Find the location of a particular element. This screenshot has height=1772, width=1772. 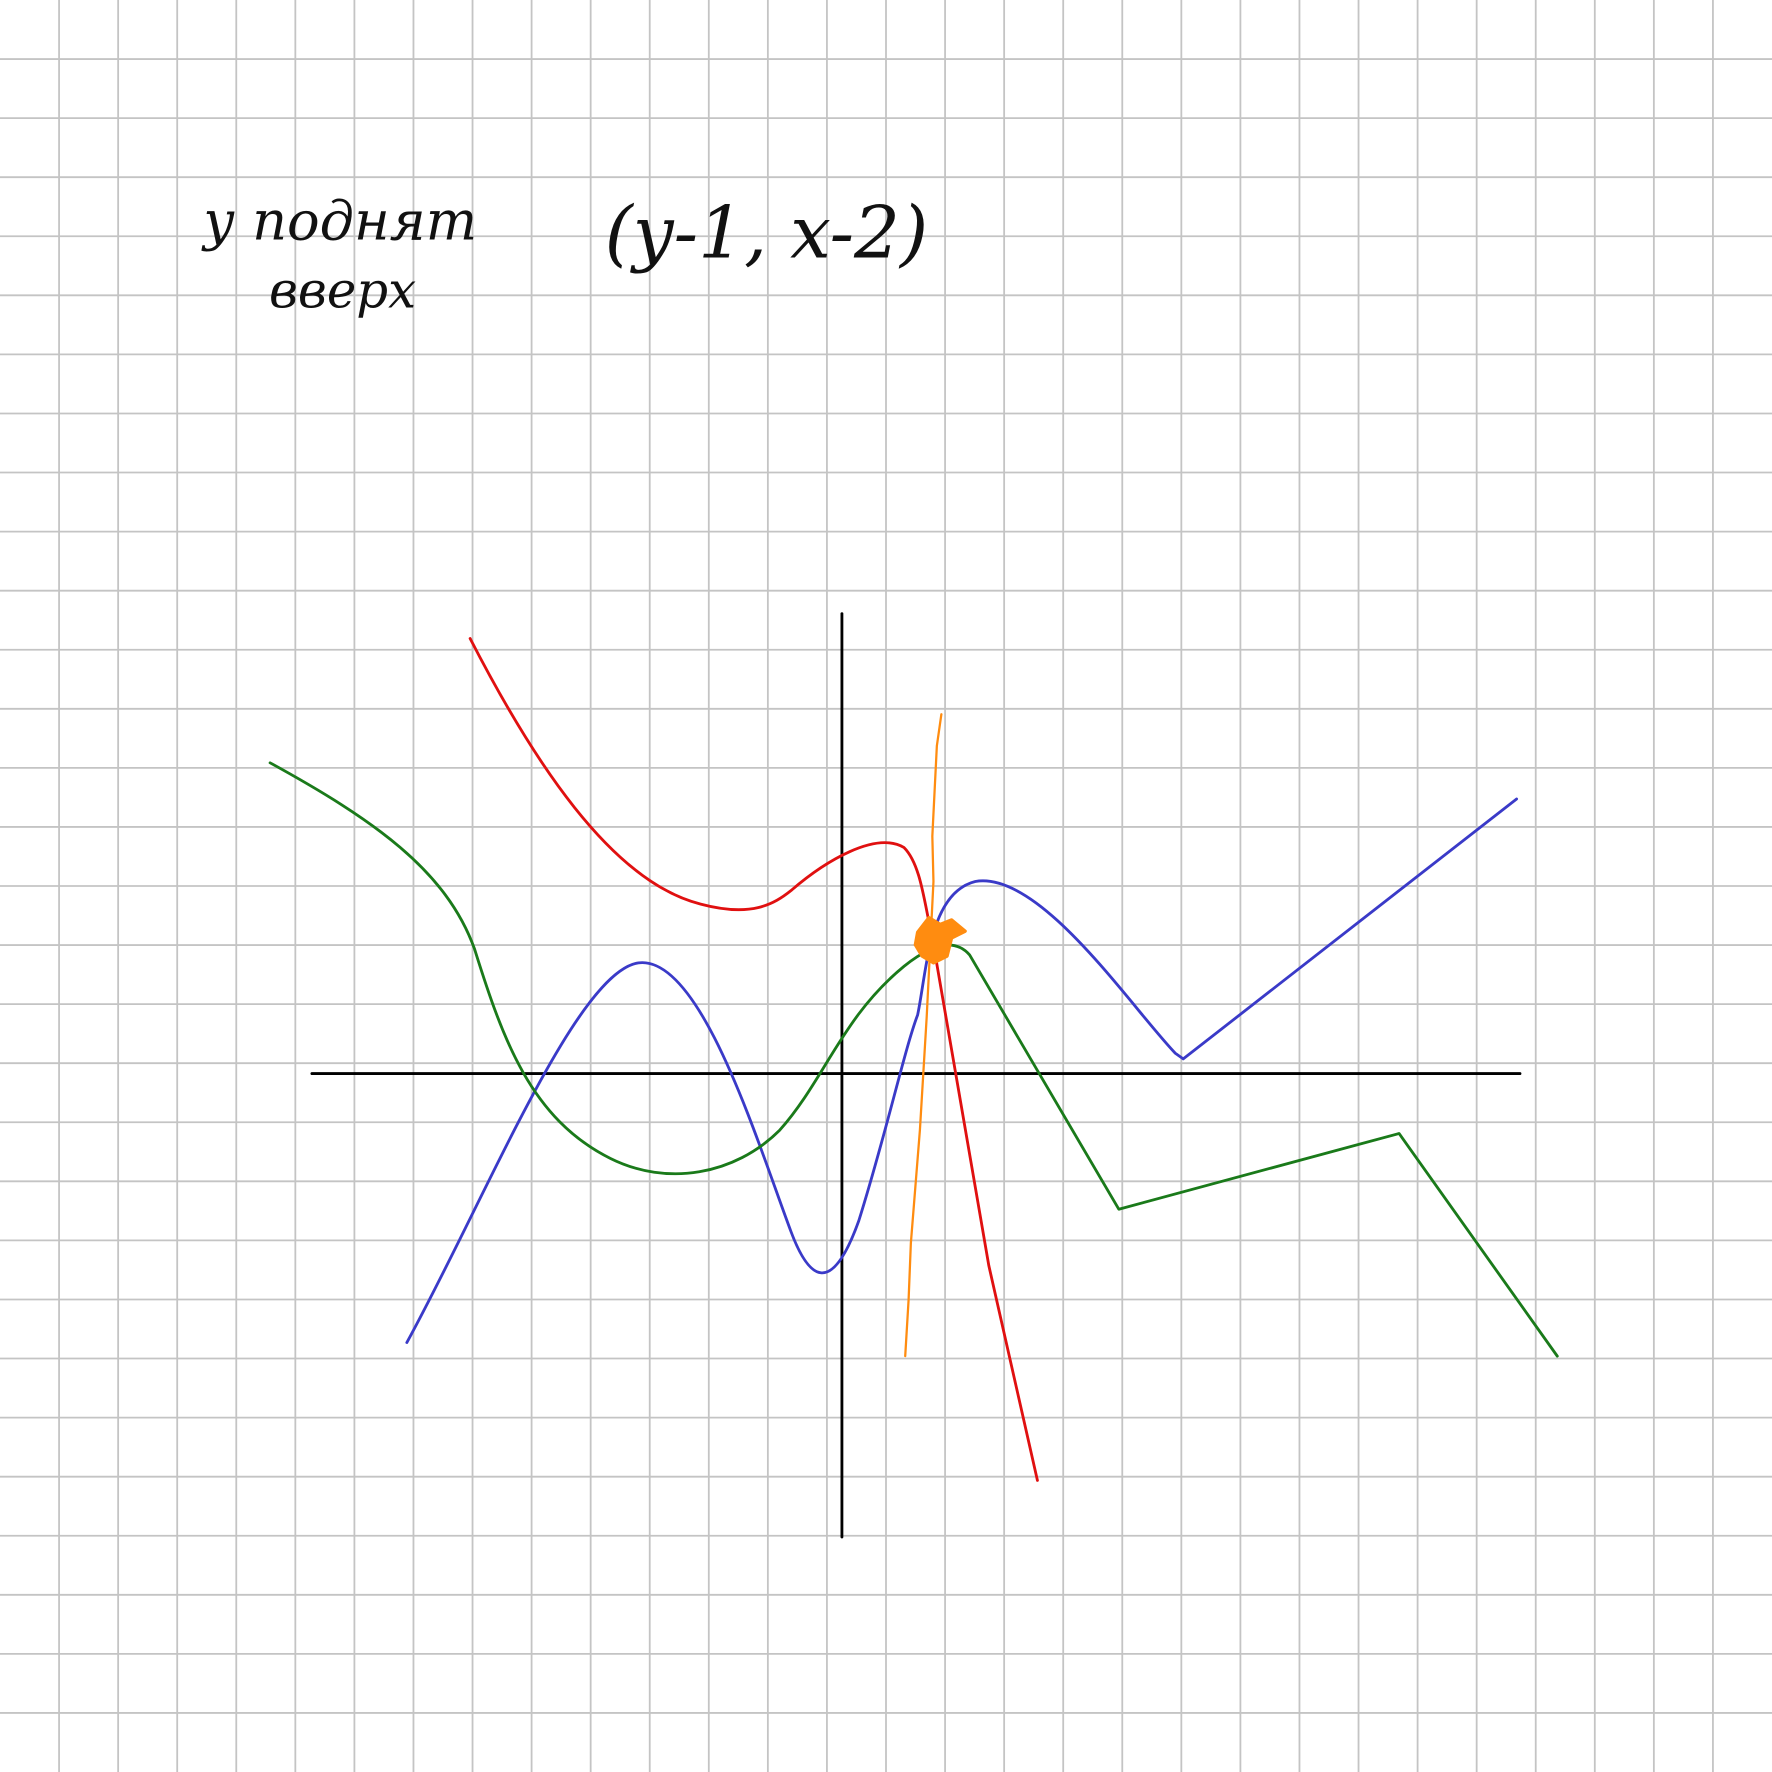

orange-knot is located at coordinates (940, 940).